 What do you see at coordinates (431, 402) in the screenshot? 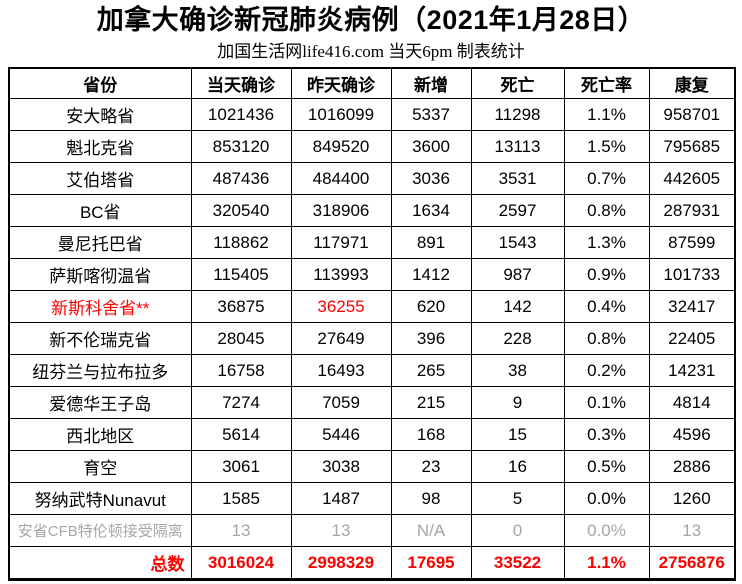
I see `new_cases-cell: 215` at bounding box center [431, 402].